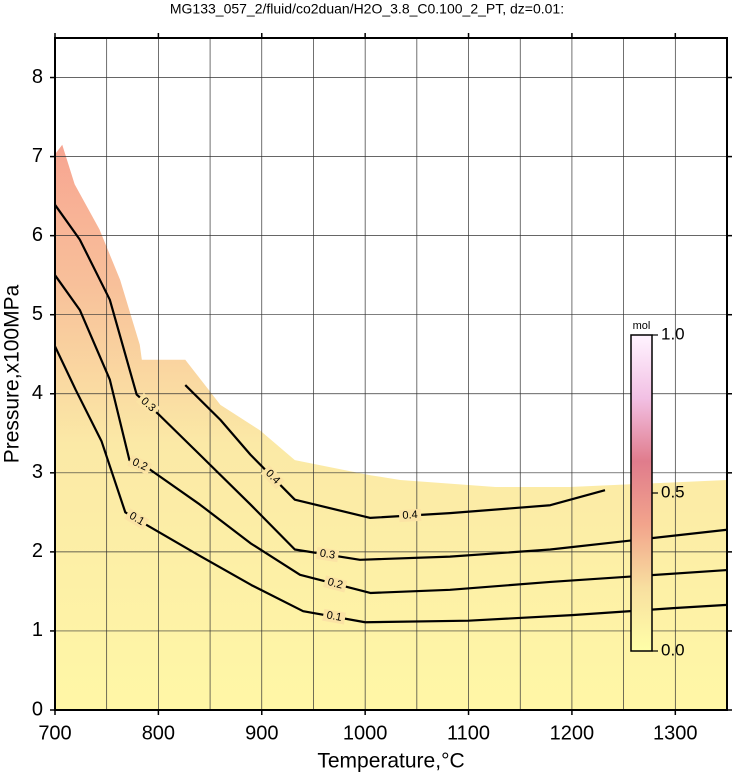 The width and height of the screenshot is (734, 781). What do you see at coordinates (390, 761) in the screenshot?
I see `x-axis-label: Temperature,°C` at bounding box center [390, 761].